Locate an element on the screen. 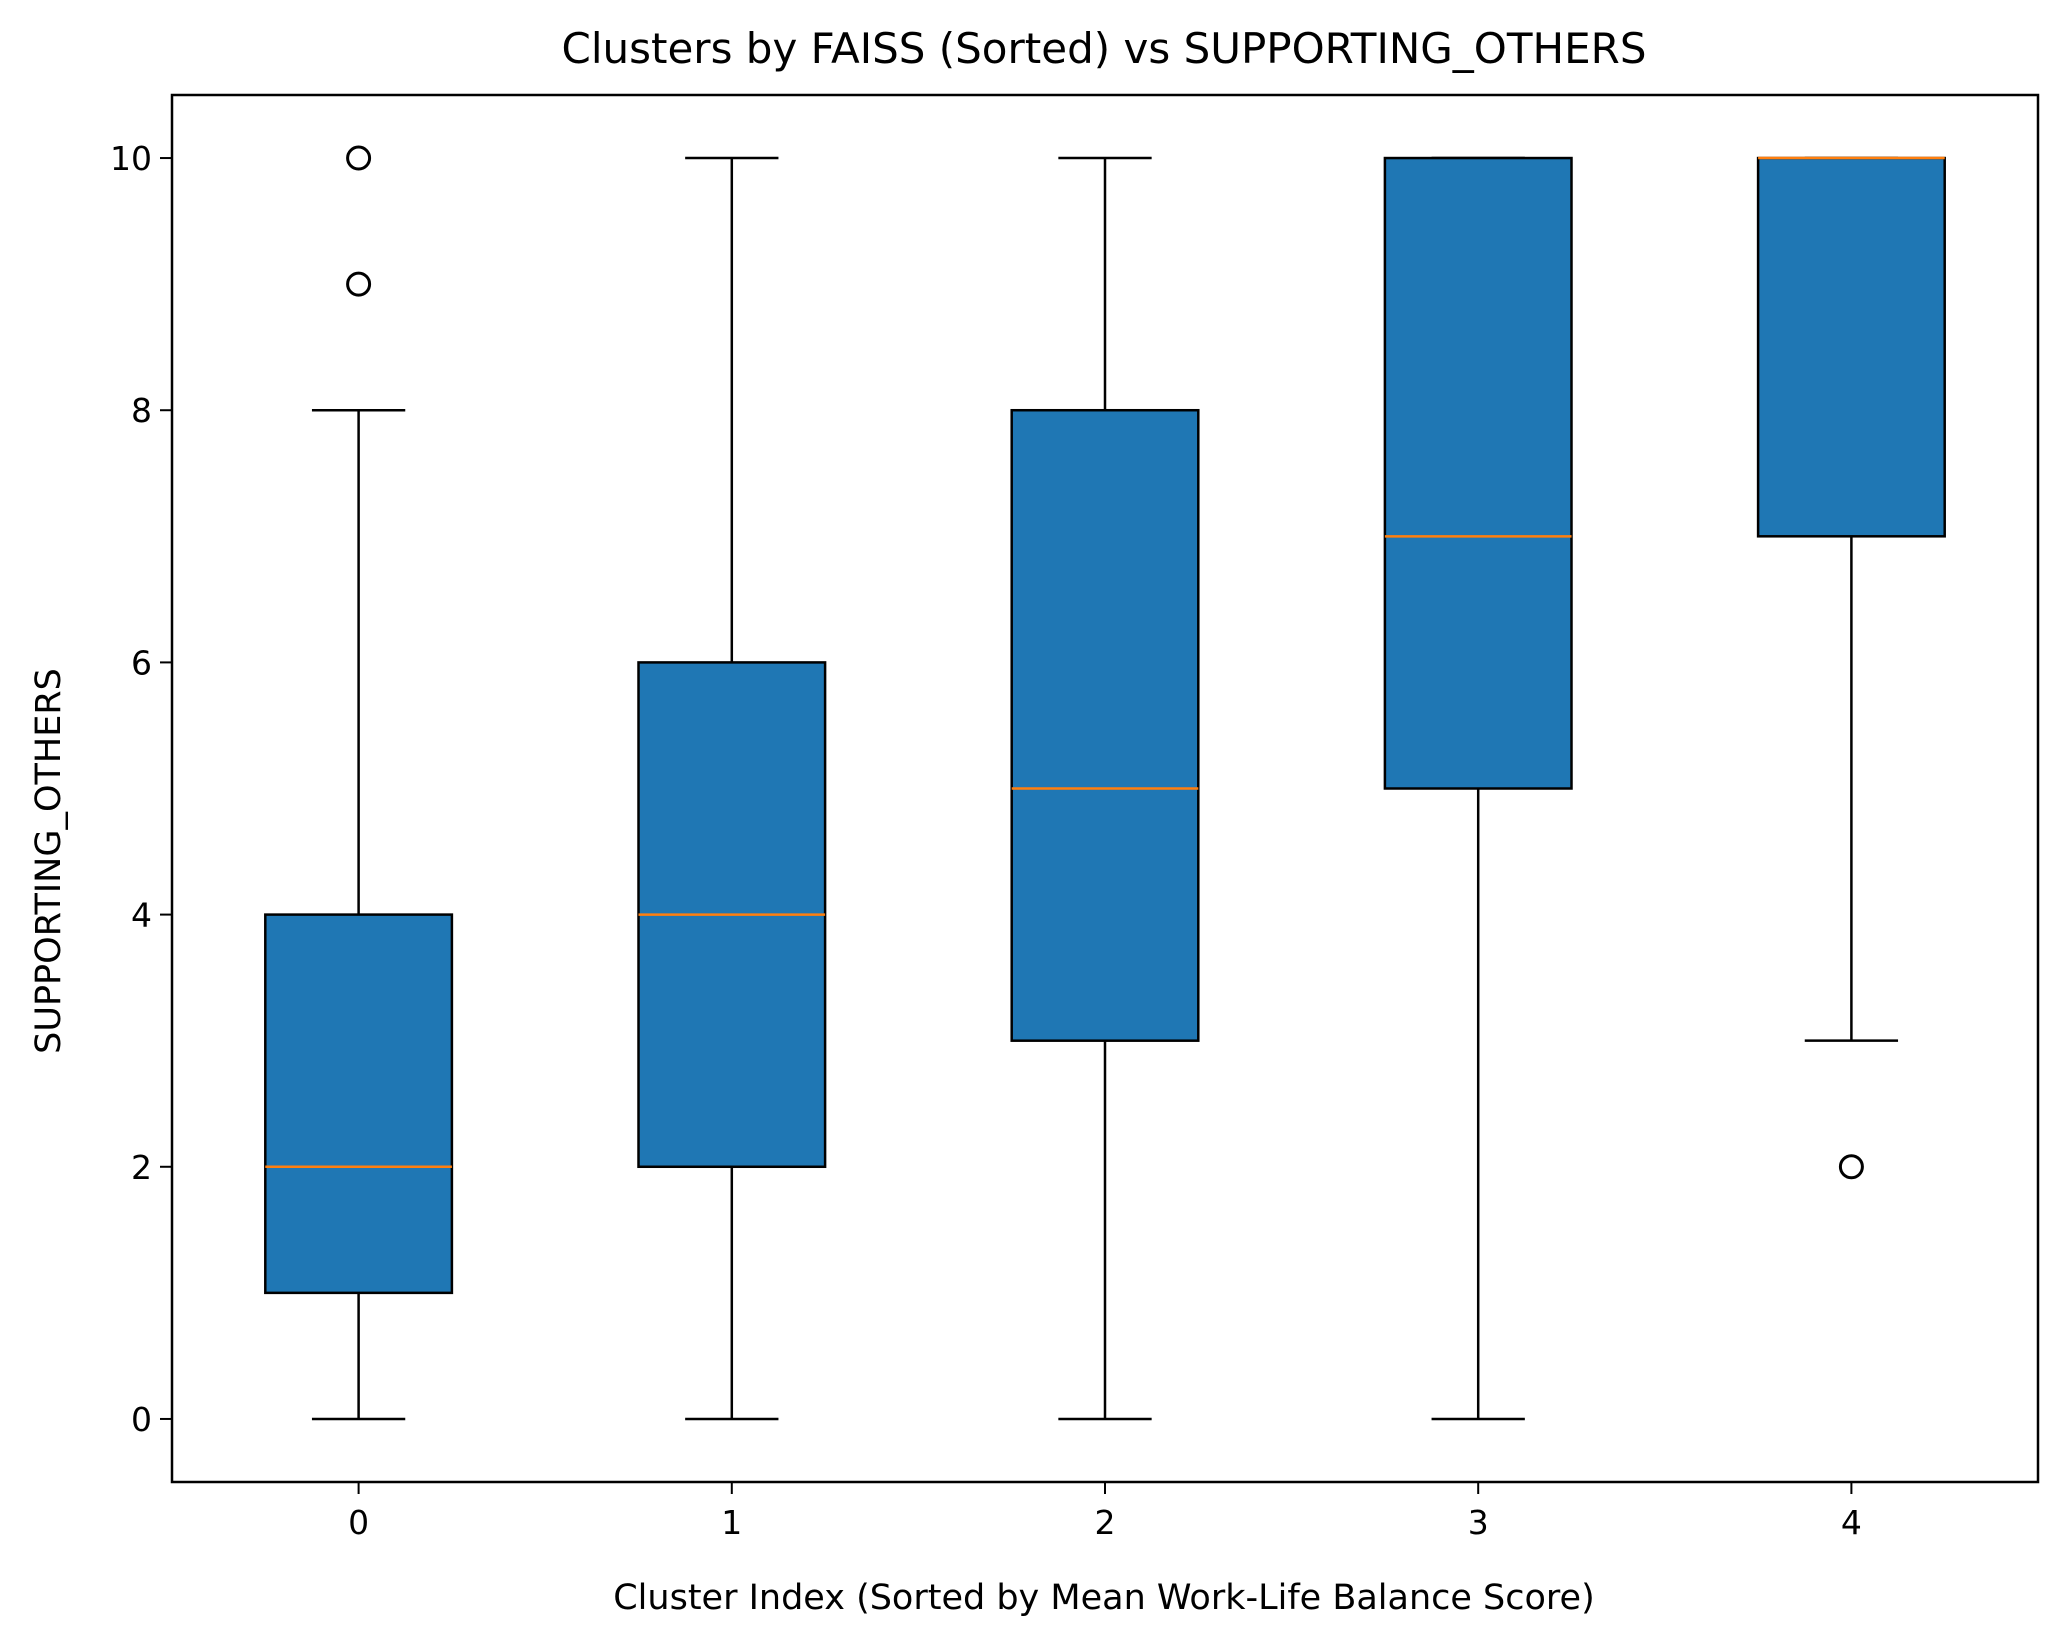 Image resolution: width=2060 pixels, height=1638 pixels. x-tick-label: 2 is located at coordinates (1105, 1522).